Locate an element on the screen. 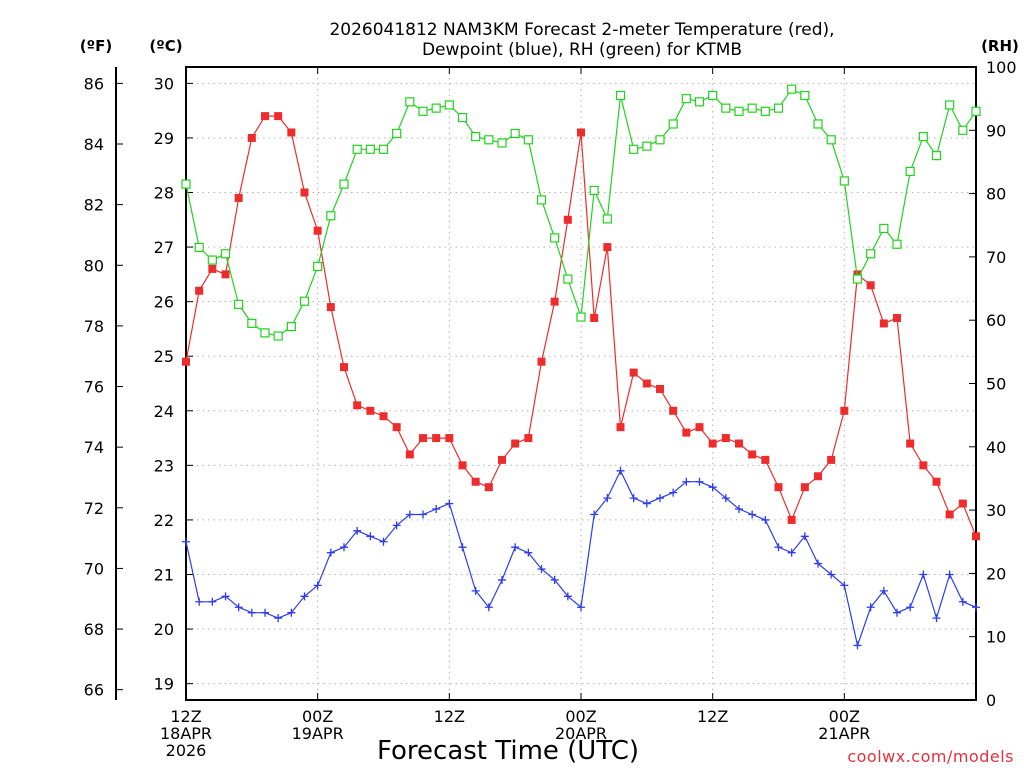  celsius-tick-label: 28 is located at coordinates (164, 193).